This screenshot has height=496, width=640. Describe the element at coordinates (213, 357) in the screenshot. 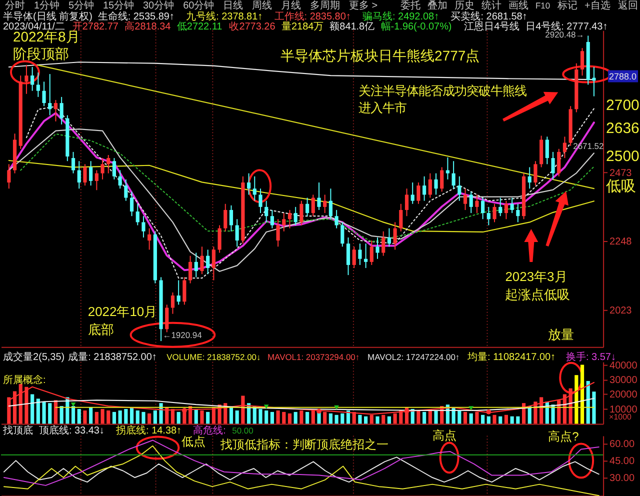

I see `text: VOLUME: 21838752.00↓` at that location.